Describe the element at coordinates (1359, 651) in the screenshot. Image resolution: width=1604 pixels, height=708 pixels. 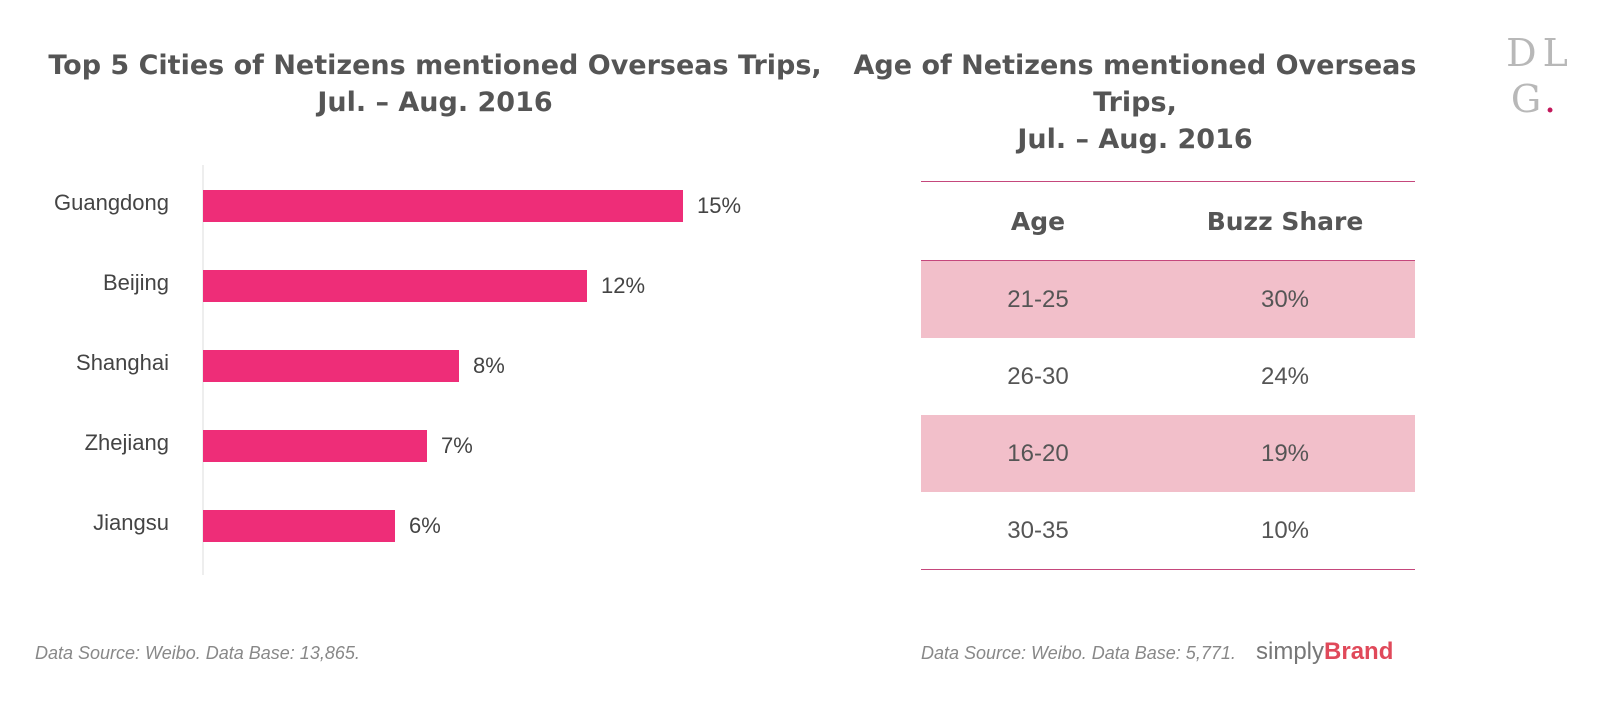
I see `brand-name-text: Brand` at that location.